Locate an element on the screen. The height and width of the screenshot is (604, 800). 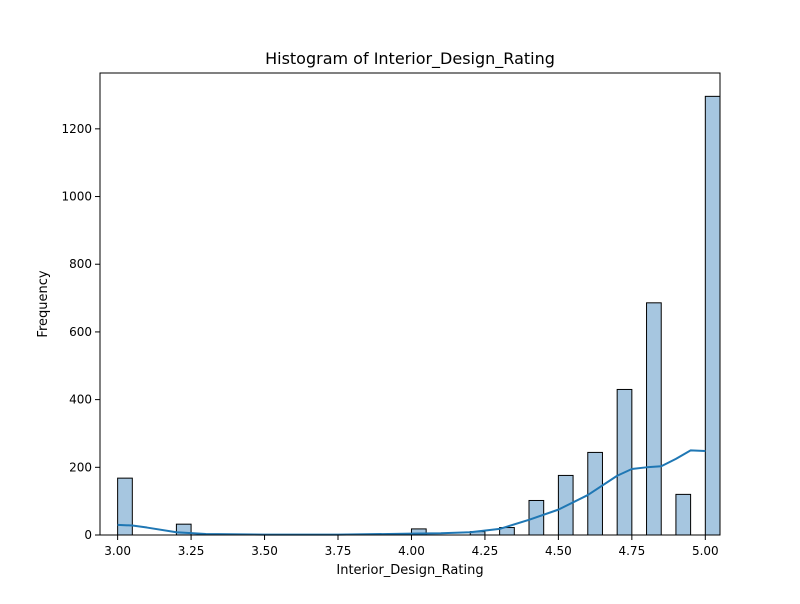
x-tick-label: 5.00 is located at coordinates (705, 551).